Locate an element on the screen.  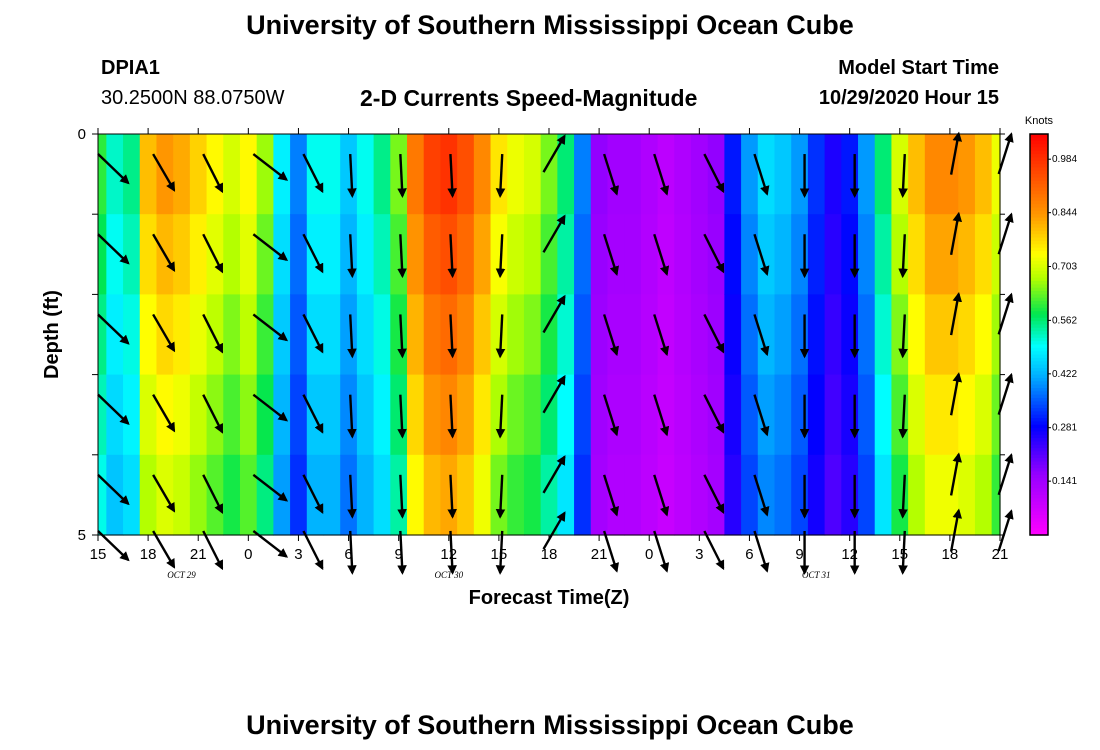
x-tick-label: 0 is located at coordinates (649, 554).